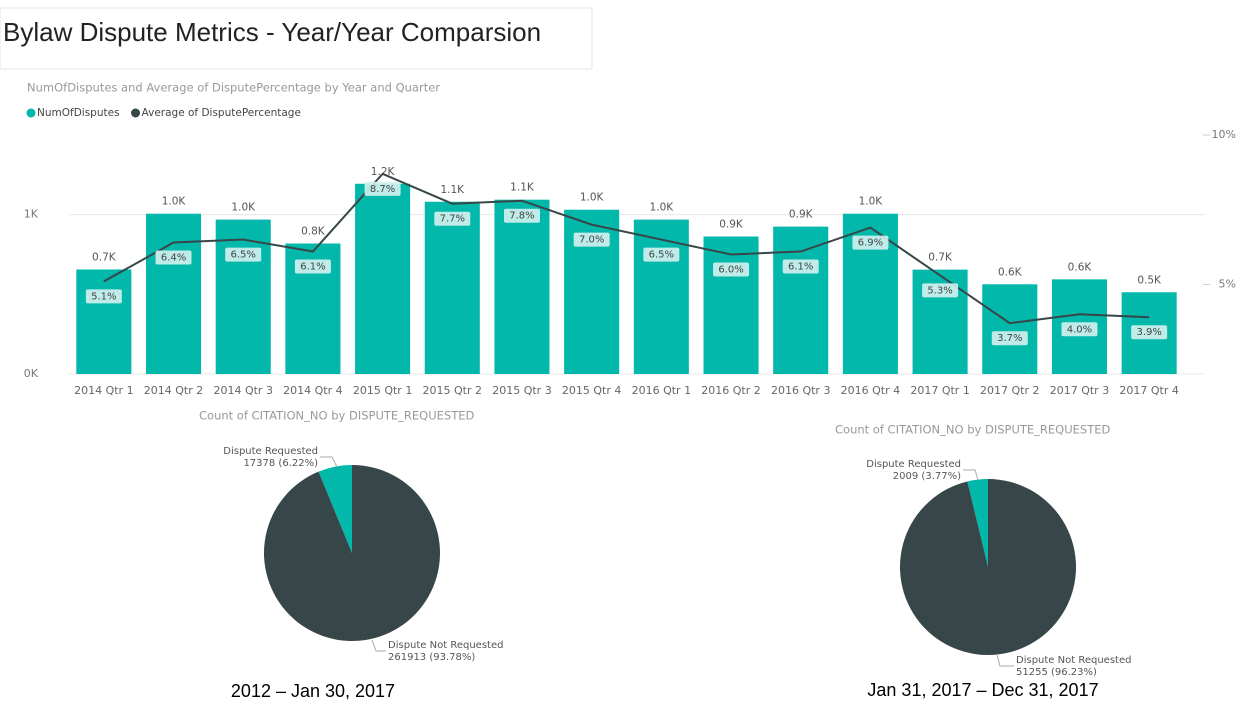  I want to click on line-value-label: 8.7%, so click(382, 189).